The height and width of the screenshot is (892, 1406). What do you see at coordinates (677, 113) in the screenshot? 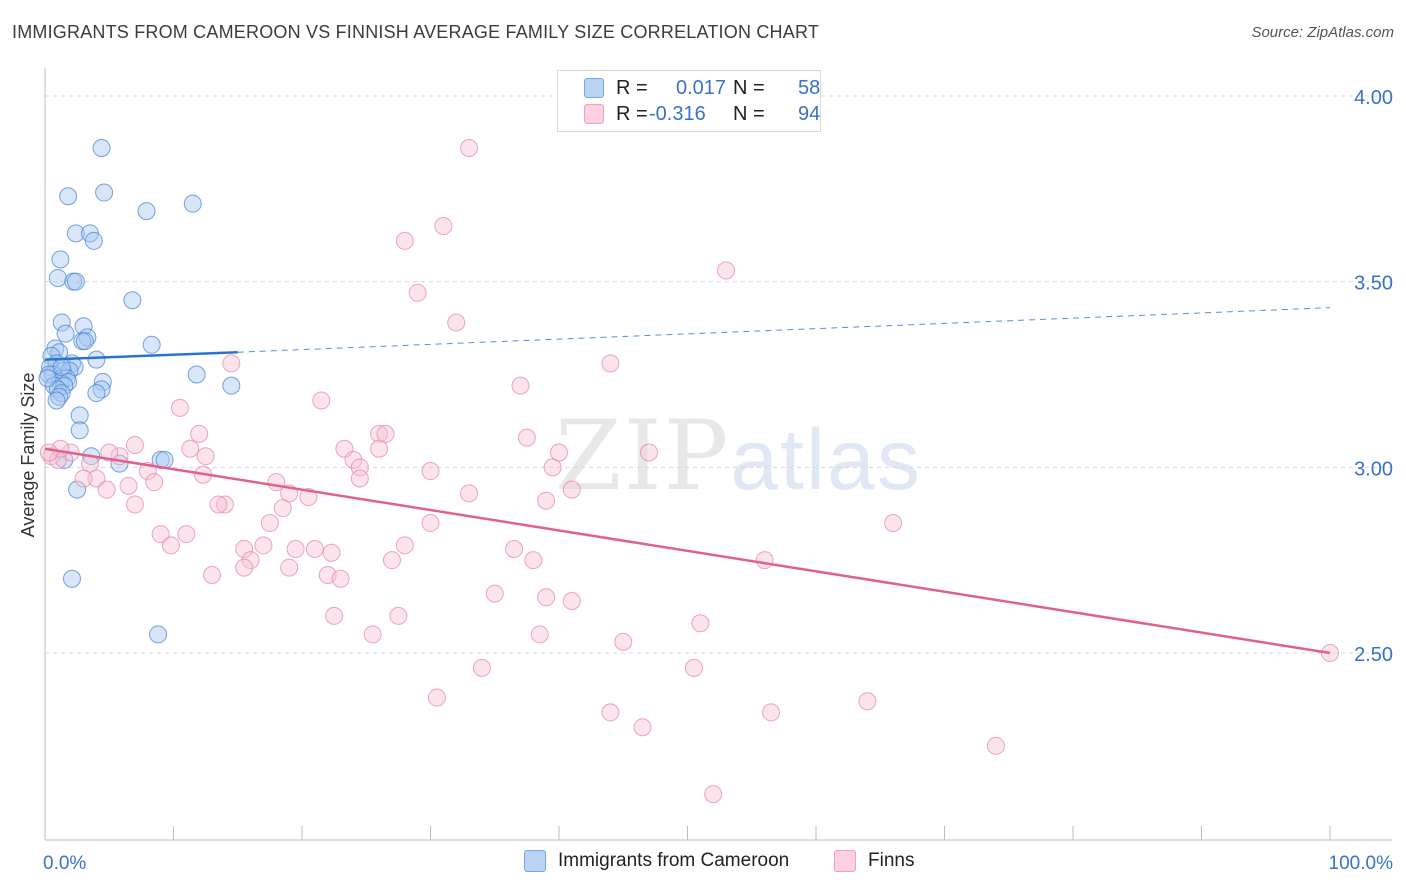
I see `legend-r-value: -0.316` at bounding box center [677, 113].